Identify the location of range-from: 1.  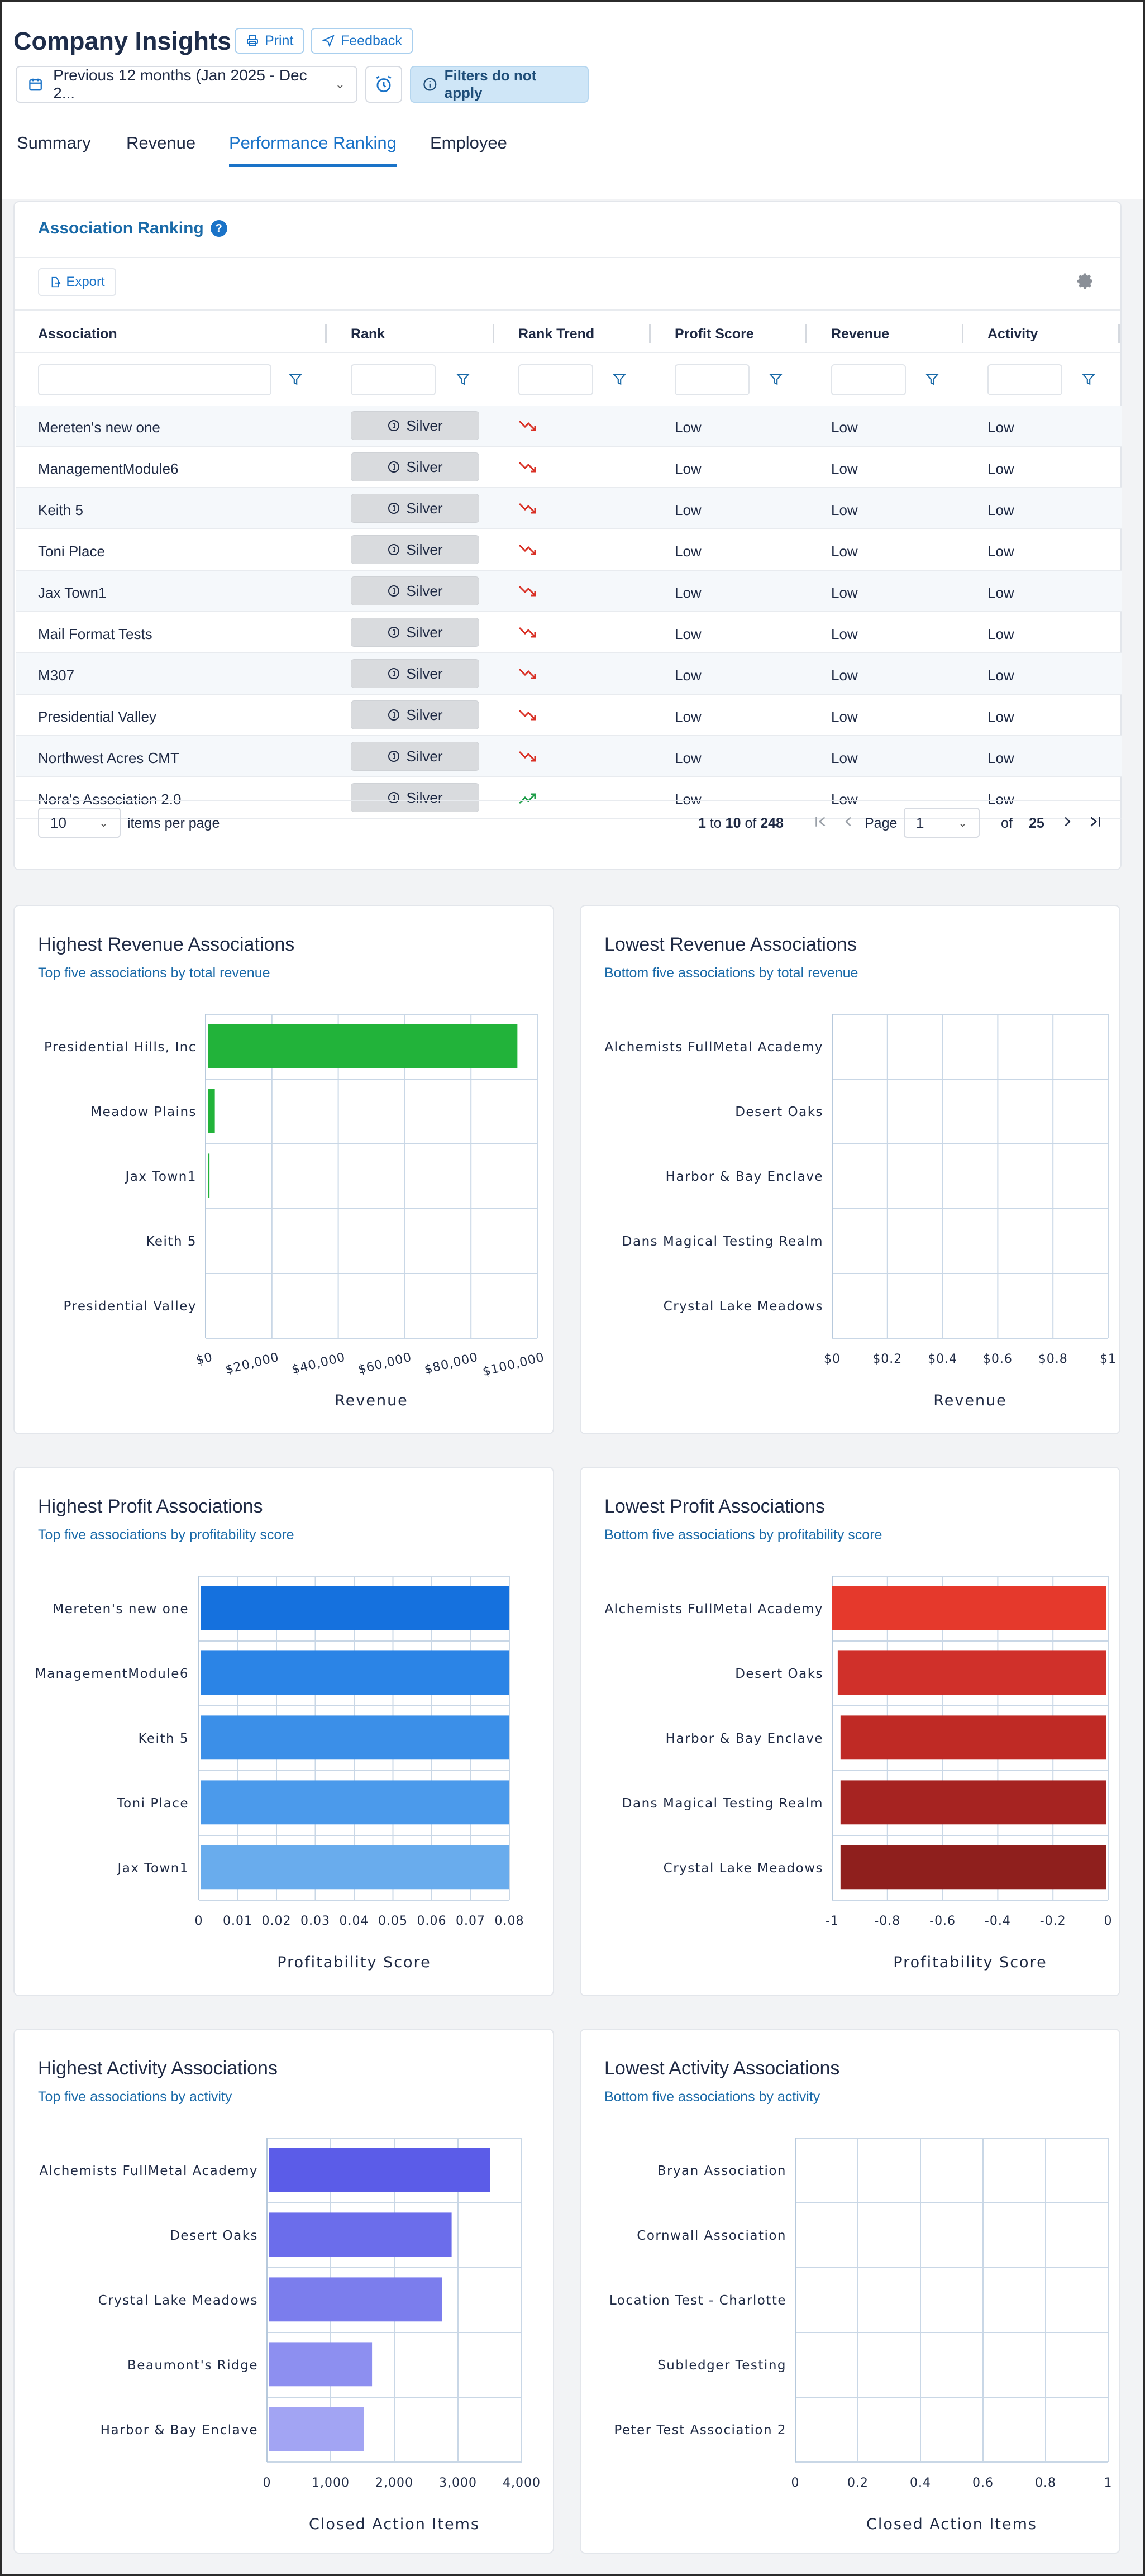
(702, 823).